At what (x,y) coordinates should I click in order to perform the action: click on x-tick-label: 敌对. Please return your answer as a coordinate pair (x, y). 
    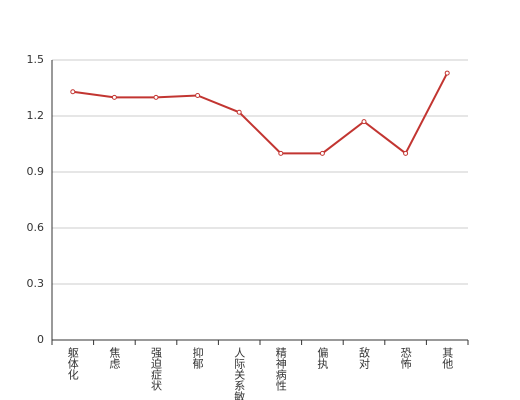
    Looking at the image, I should click on (364, 357).